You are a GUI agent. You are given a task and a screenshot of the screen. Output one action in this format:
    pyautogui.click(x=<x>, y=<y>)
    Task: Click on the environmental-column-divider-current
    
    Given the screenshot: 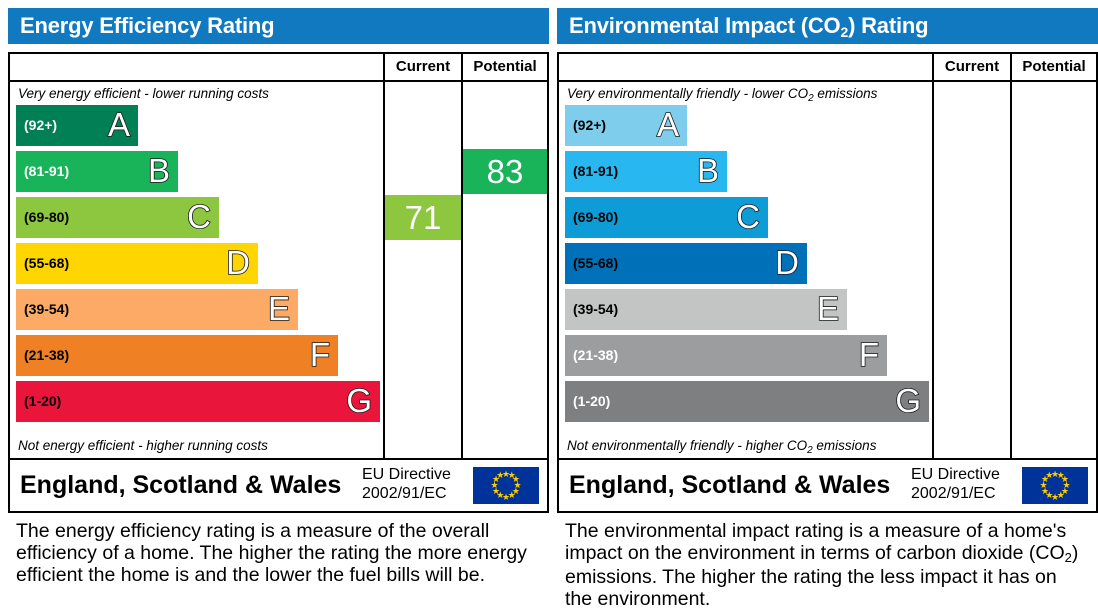 What is the action you would take?
    pyautogui.click(x=933, y=270)
    